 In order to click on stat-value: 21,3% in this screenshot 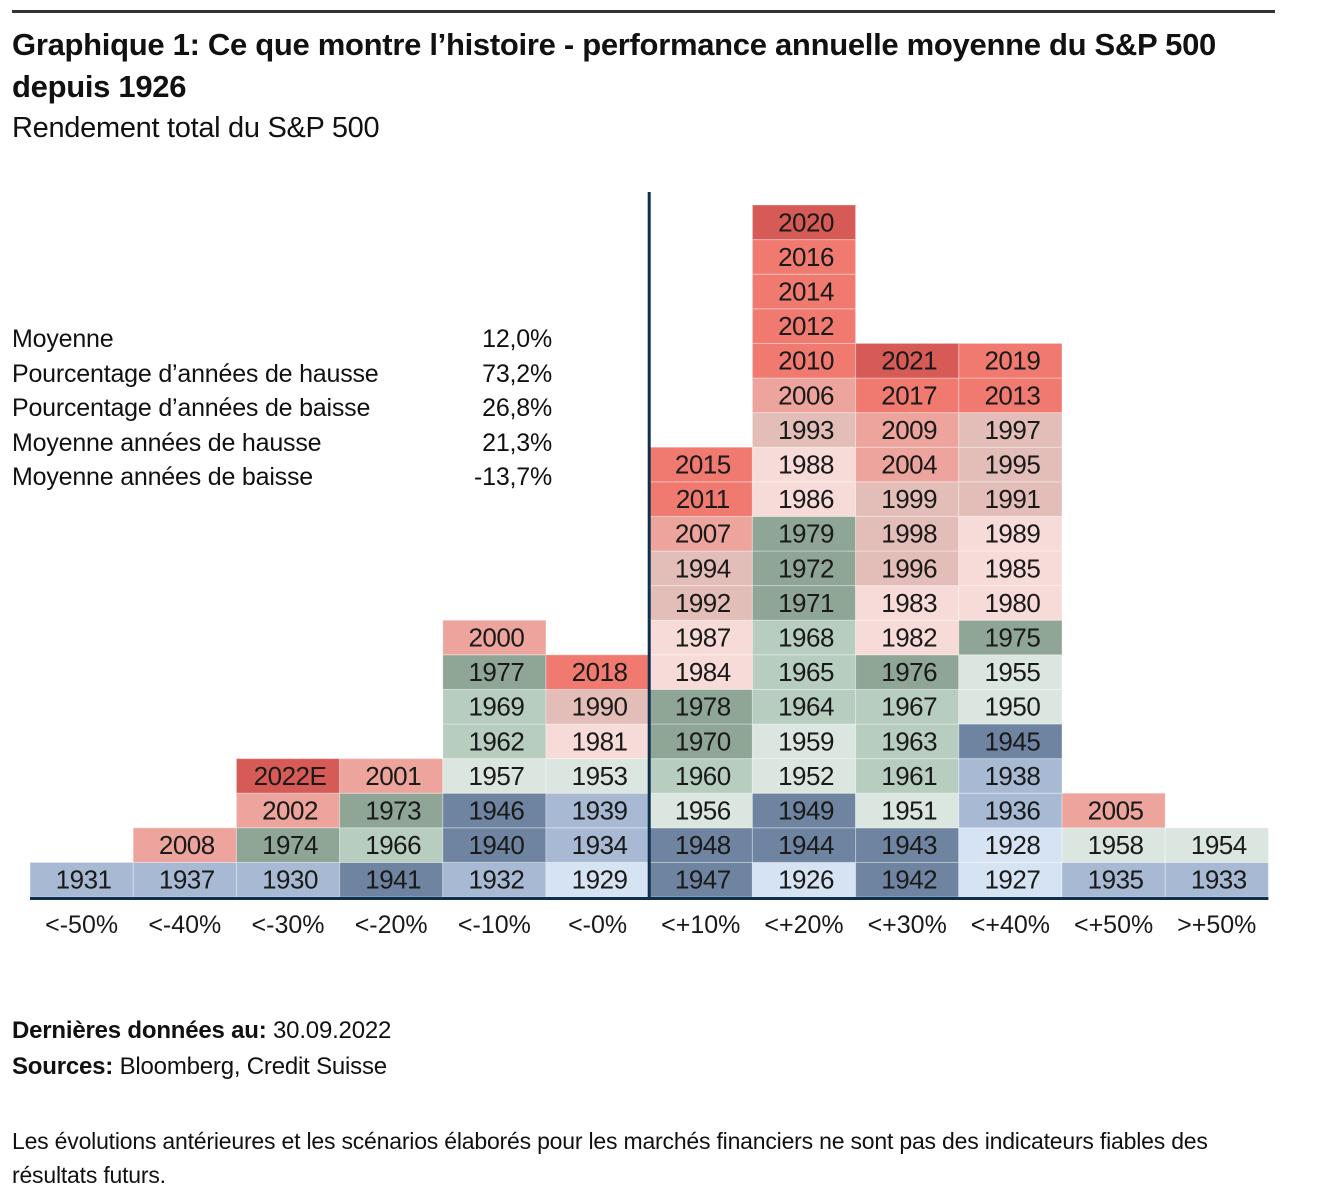, I will do `click(517, 442)`.